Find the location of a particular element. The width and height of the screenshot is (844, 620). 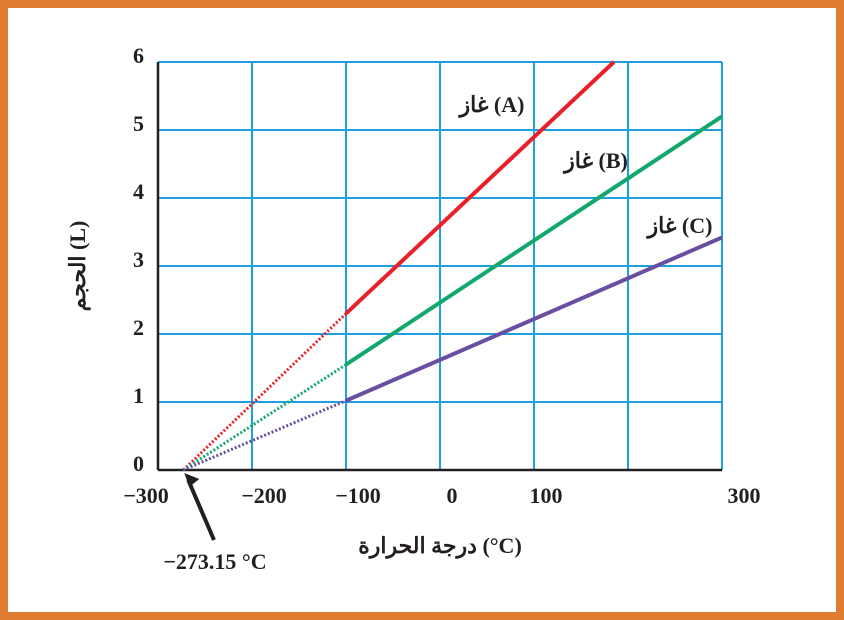

y-tick-label: 5 is located at coordinates (138, 123).